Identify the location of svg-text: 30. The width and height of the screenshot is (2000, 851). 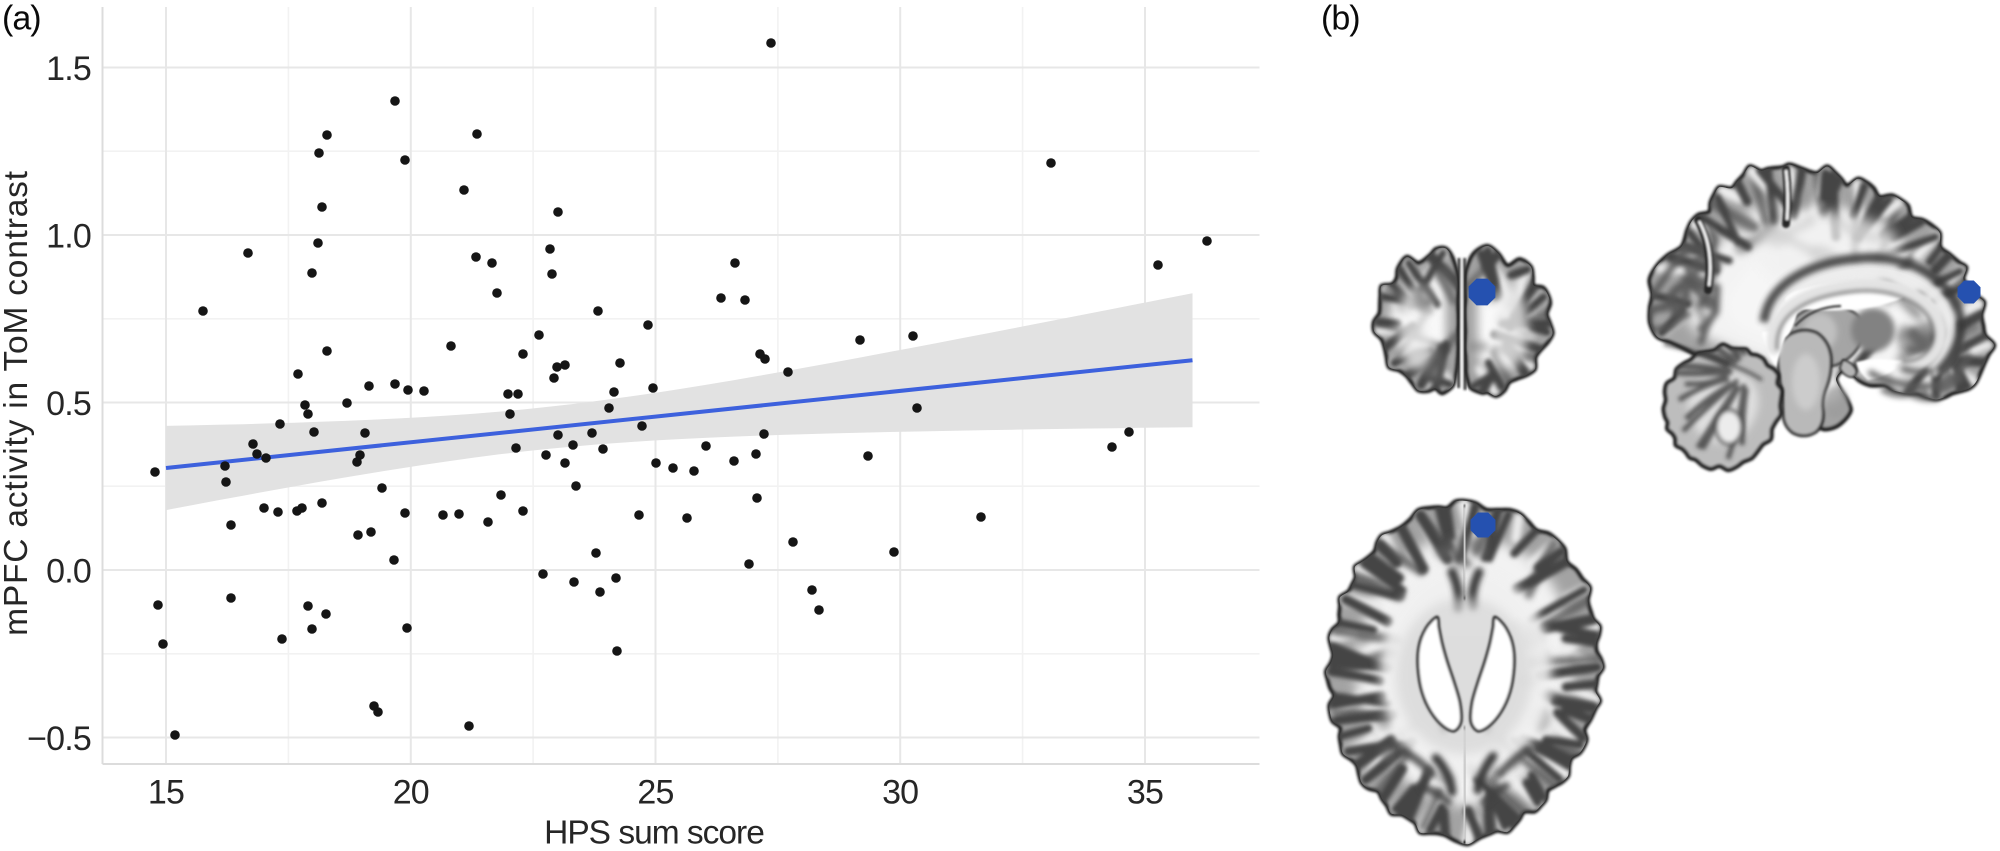
(900, 792).